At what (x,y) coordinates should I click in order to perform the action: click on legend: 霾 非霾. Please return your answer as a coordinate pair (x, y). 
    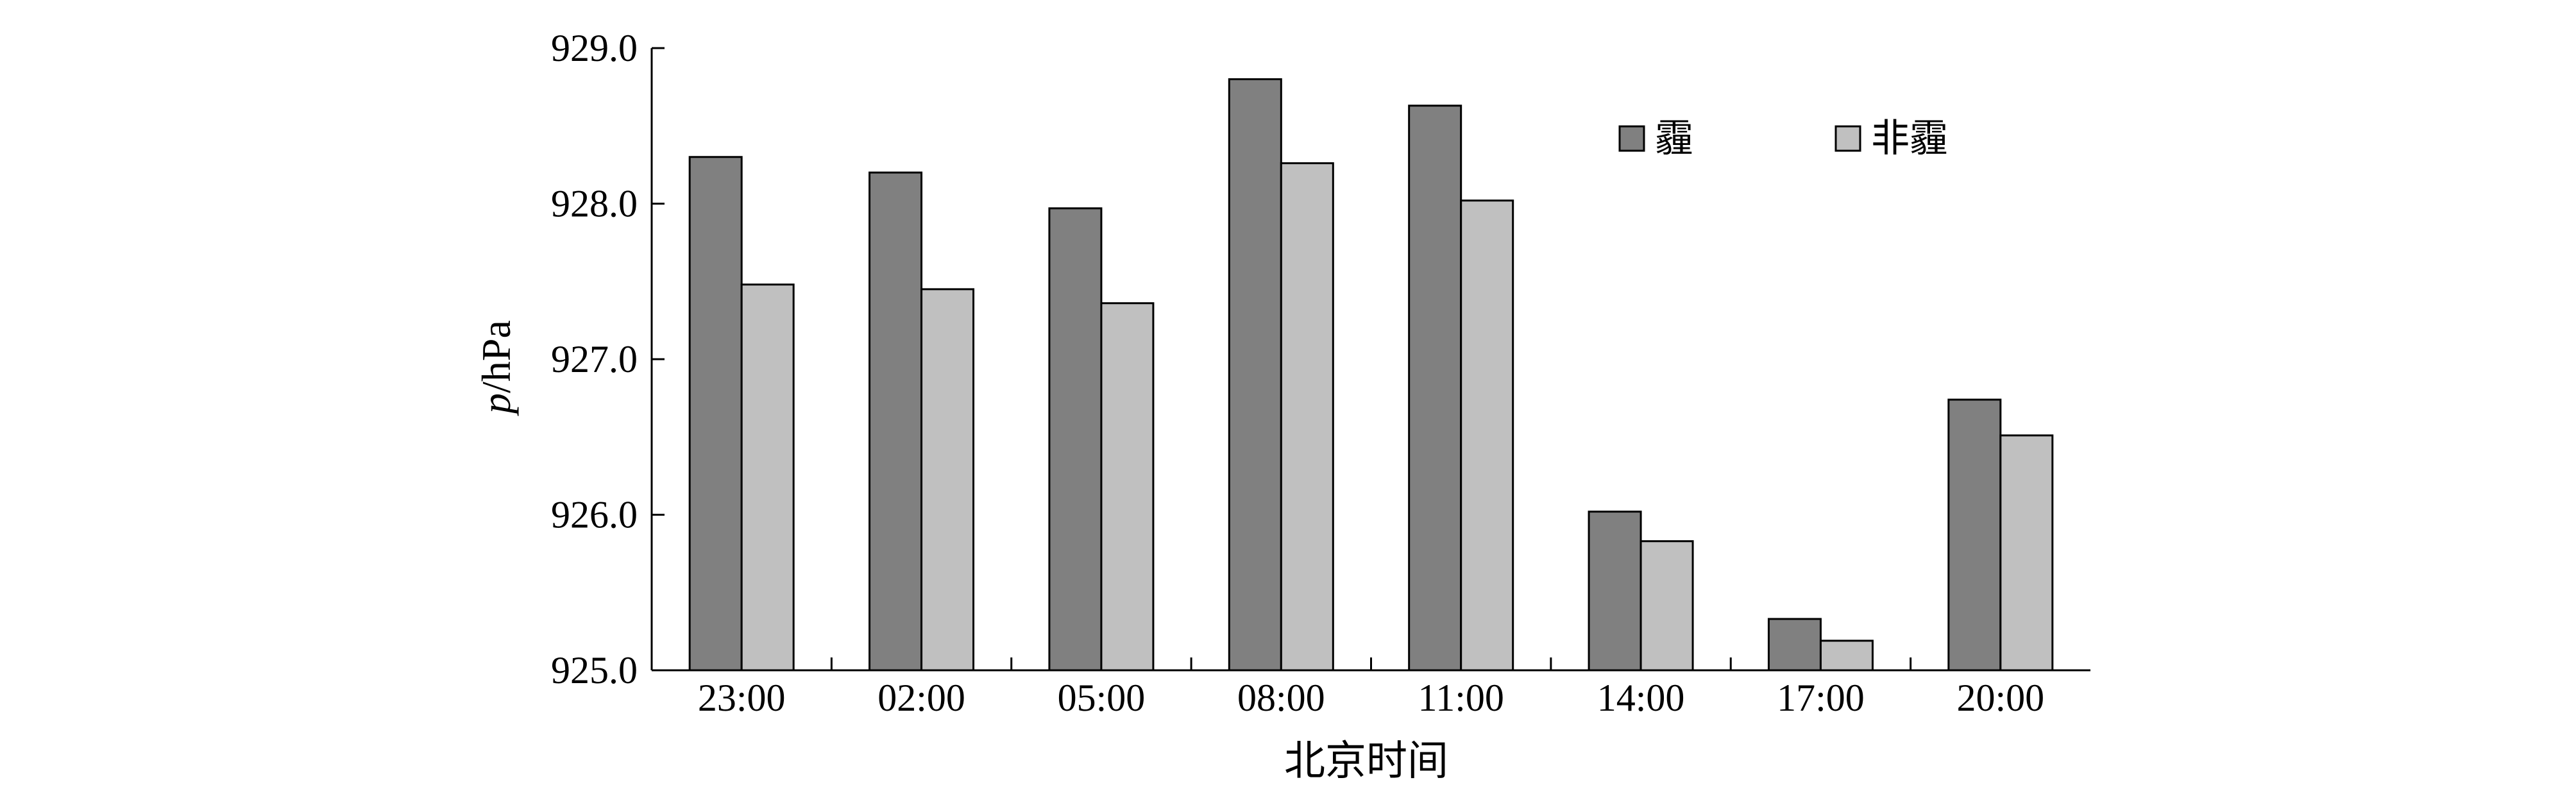
    Looking at the image, I should click on (1783, 138).